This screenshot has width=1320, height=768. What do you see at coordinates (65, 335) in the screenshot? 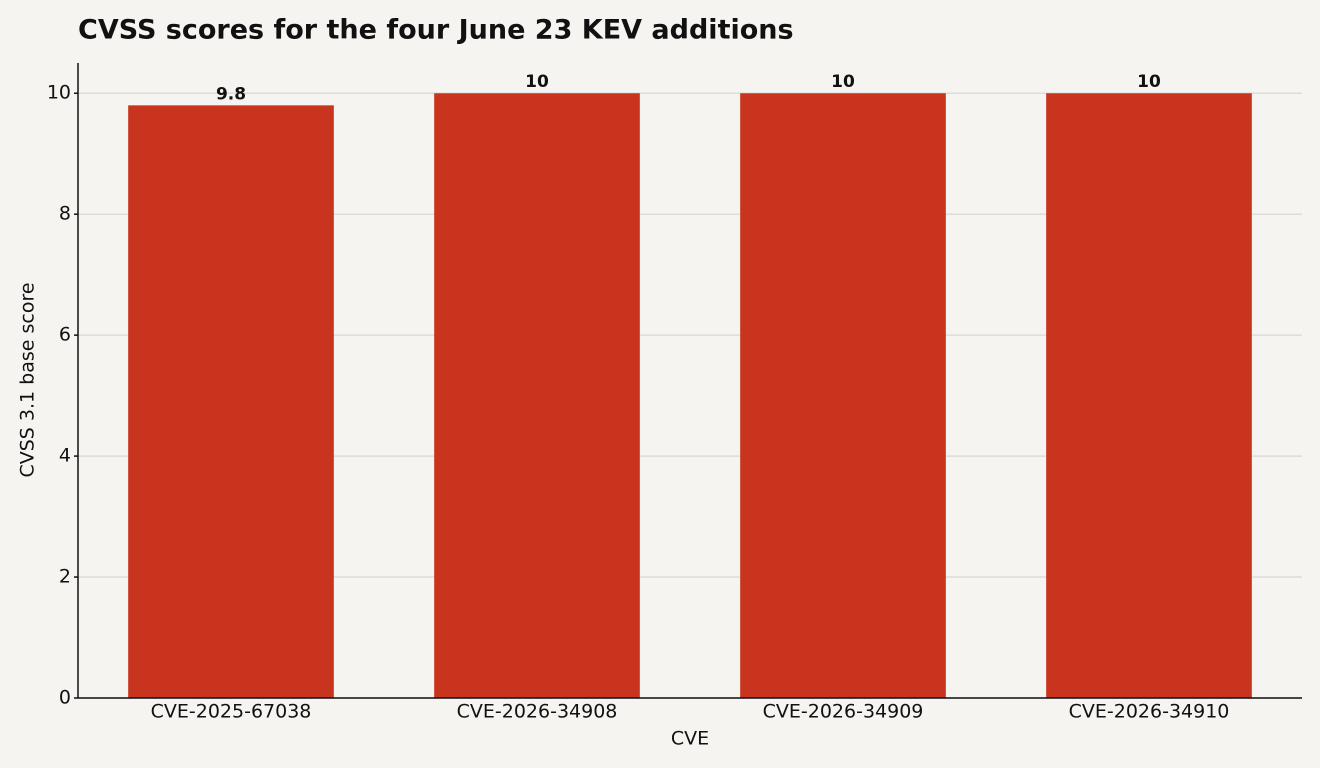
I see `y-tick-label: 6` at bounding box center [65, 335].